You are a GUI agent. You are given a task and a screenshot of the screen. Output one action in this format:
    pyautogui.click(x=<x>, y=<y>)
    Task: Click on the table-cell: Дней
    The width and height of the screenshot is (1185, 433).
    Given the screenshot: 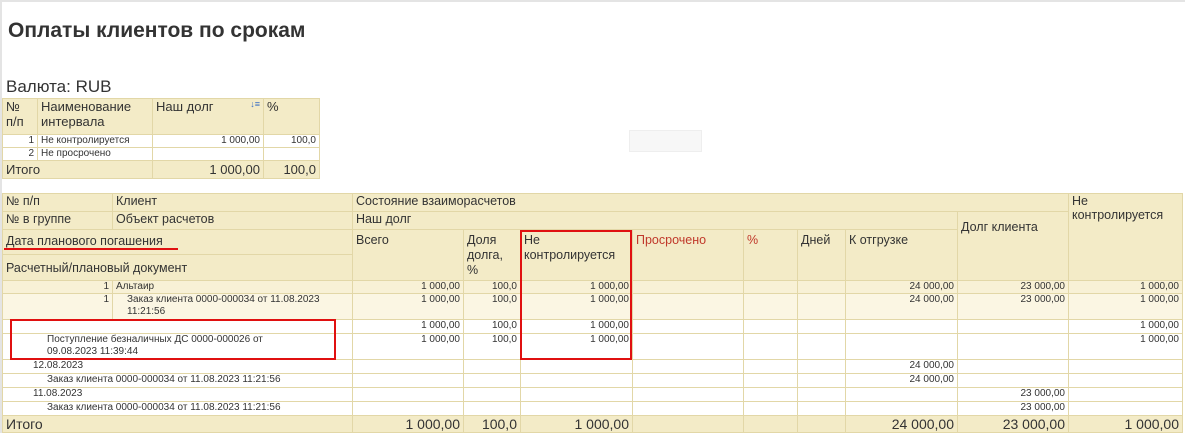 What is the action you would take?
    pyautogui.click(x=821, y=255)
    